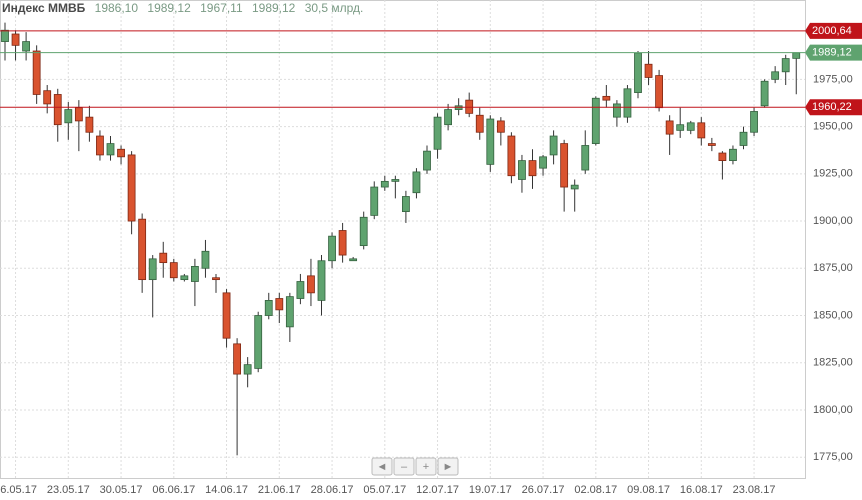 Image resolution: width=862 pixels, height=500 pixels. What do you see at coordinates (116, 8) in the screenshot?
I see `open-value: 1986,10` at bounding box center [116, 8].